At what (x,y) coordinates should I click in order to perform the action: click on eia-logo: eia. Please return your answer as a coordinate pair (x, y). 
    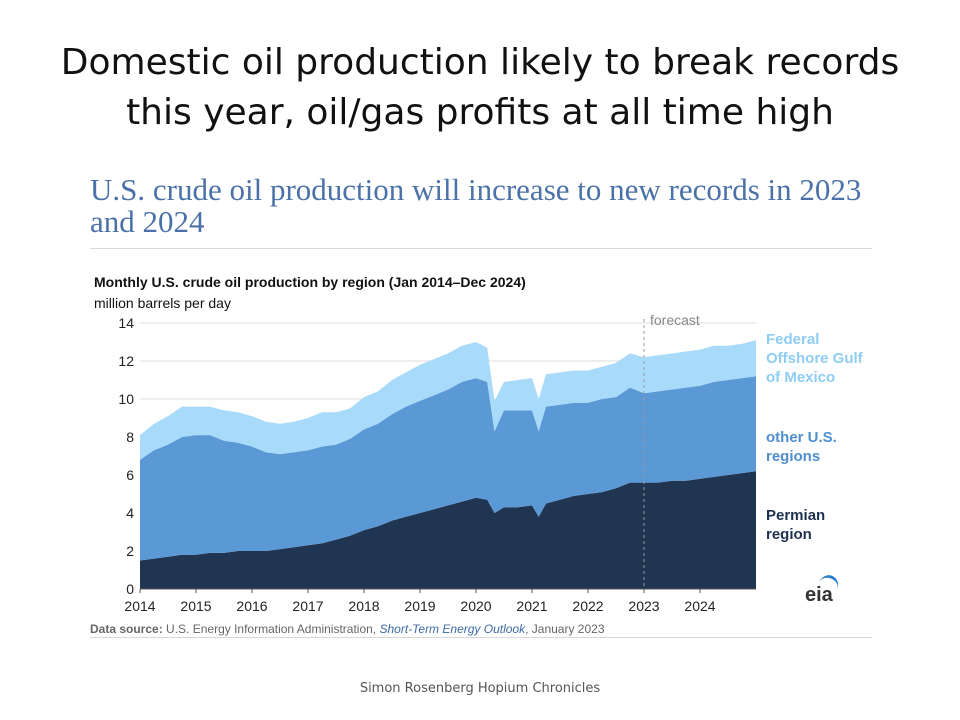
    Looking at the image, I should click on (819, 595).